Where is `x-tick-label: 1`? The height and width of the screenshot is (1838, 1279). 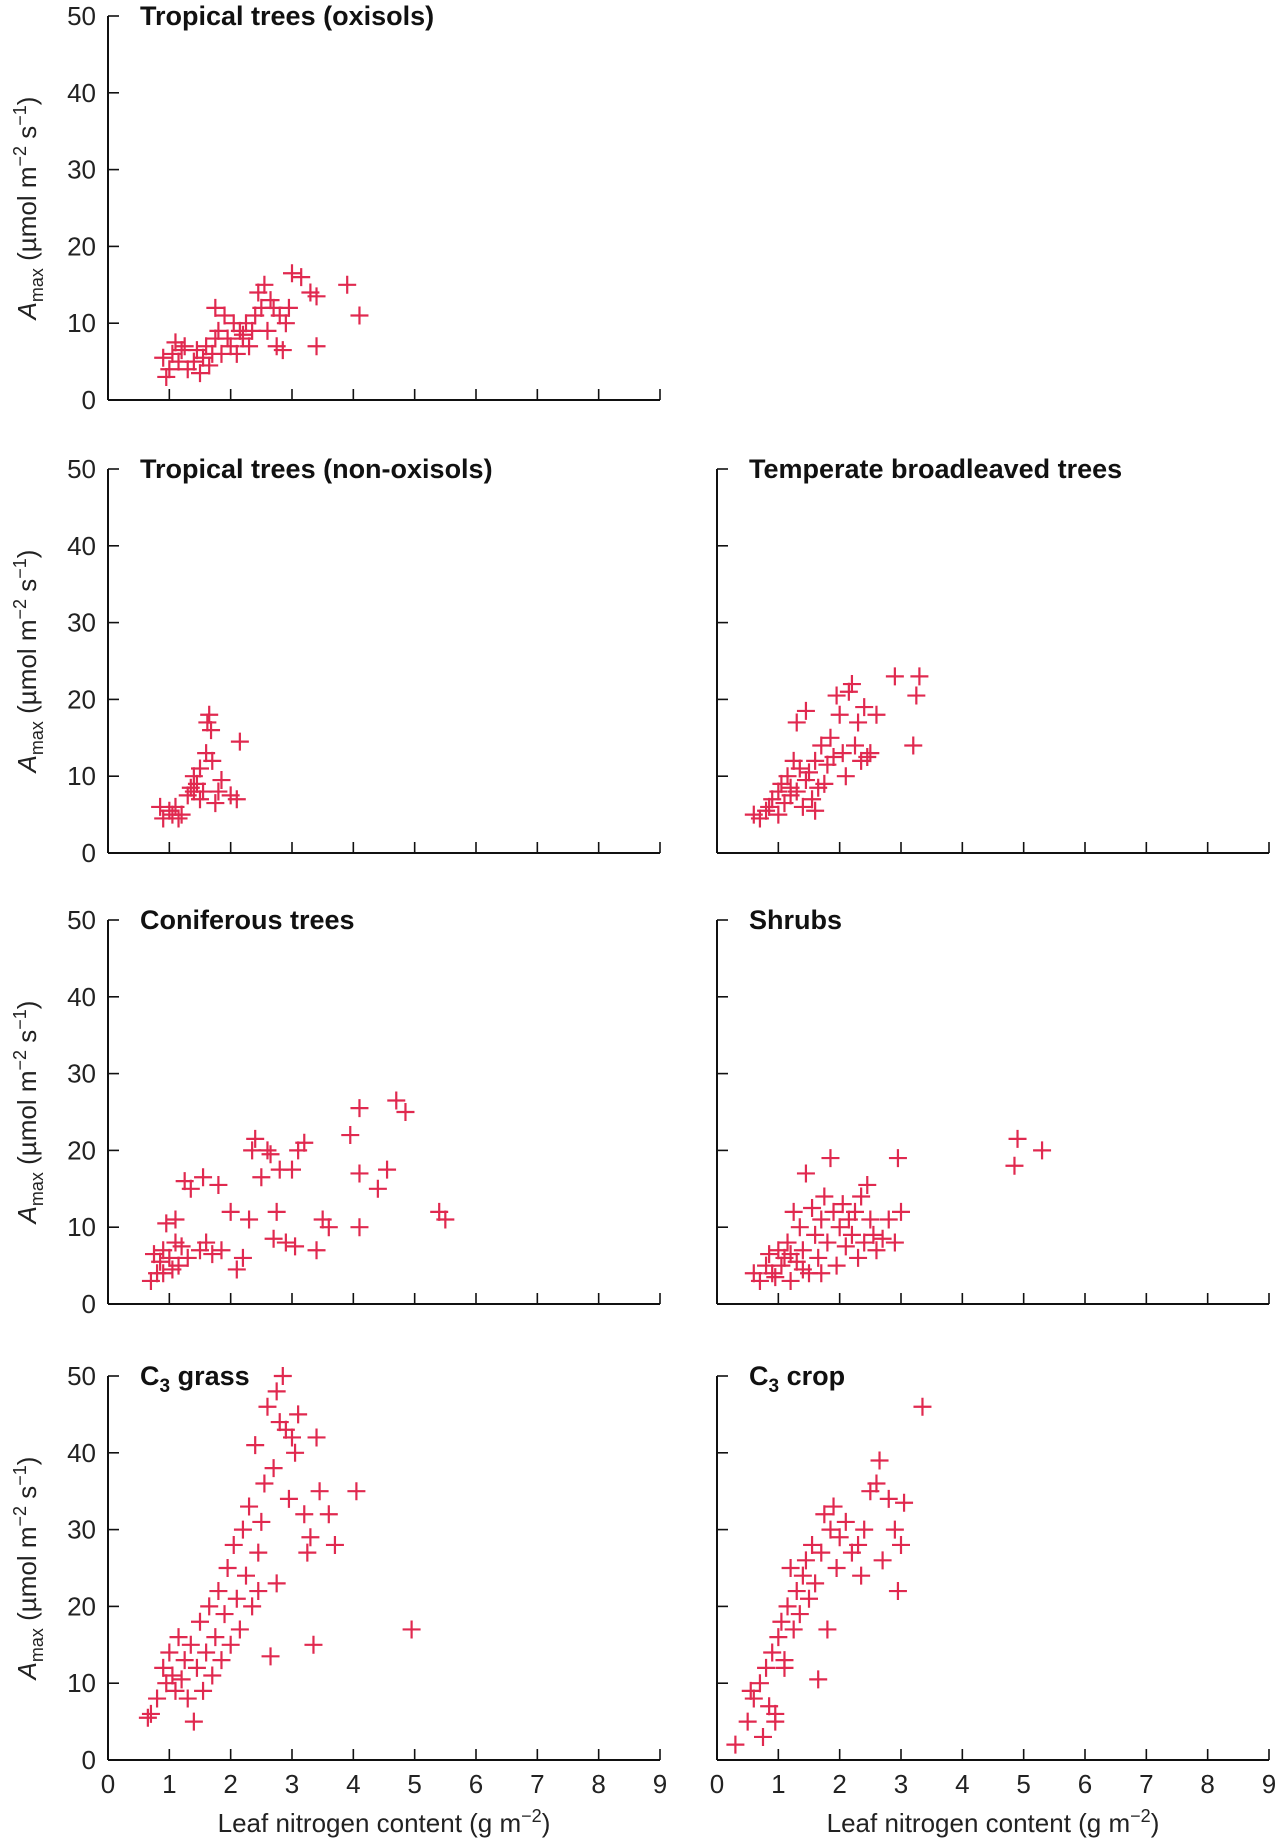 x-tick-label: 1 is located at coordinates (778, 1784).